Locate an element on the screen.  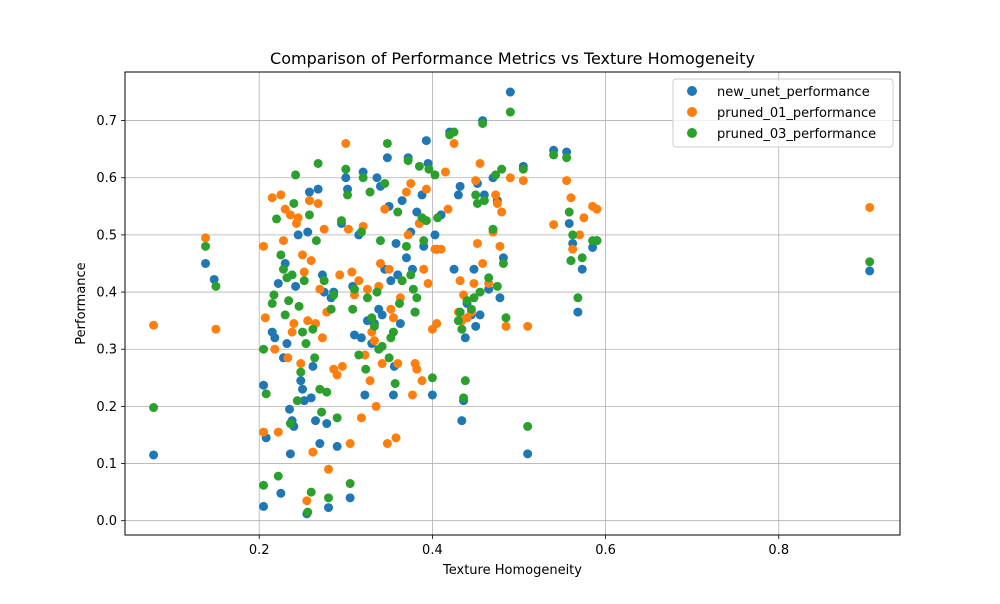
x-tick-label: 0.8 is located at coordinates (778, 550).